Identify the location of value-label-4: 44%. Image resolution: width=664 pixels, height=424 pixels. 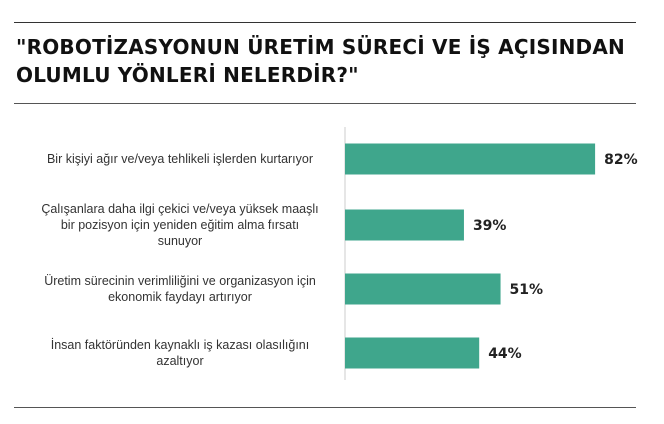
(505, 354).